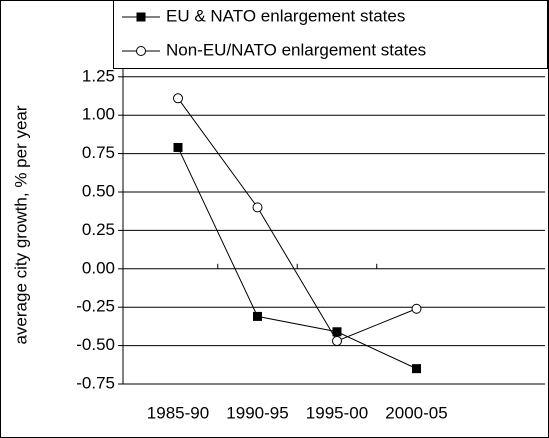  What do you see at coordinates (98, 190) in the screenshot?
I see `y-tick-label: 0.50` at bounding box center [98, 190].